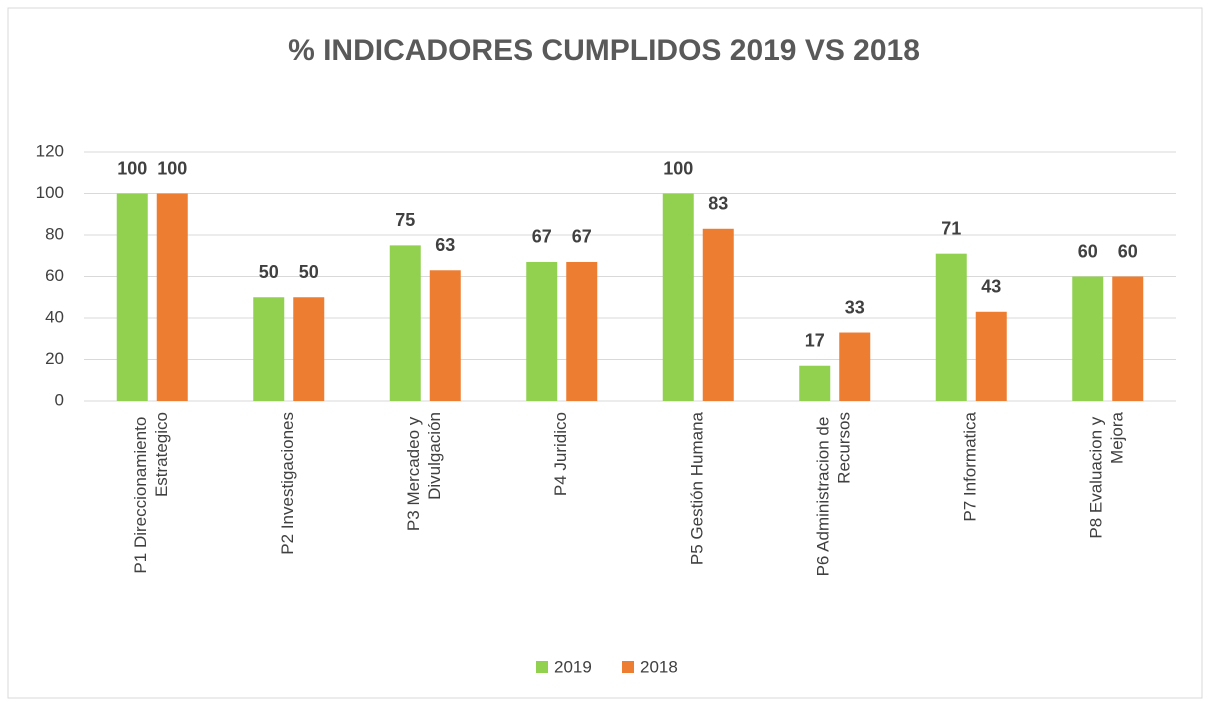 The width and height of the screenshot is (1208, 702). What do you see at coordinates (50, 192) in the screenshot?
I see `y-tick-label: 100` at bounding box center [50, 192].